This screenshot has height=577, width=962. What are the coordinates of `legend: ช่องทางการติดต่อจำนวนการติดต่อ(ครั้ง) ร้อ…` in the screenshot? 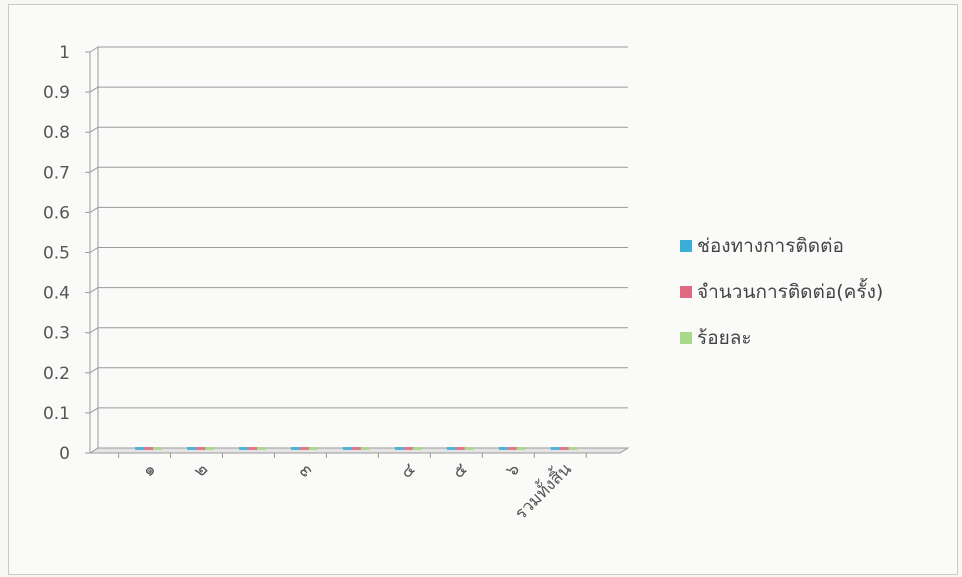 It's located at (781, 292).